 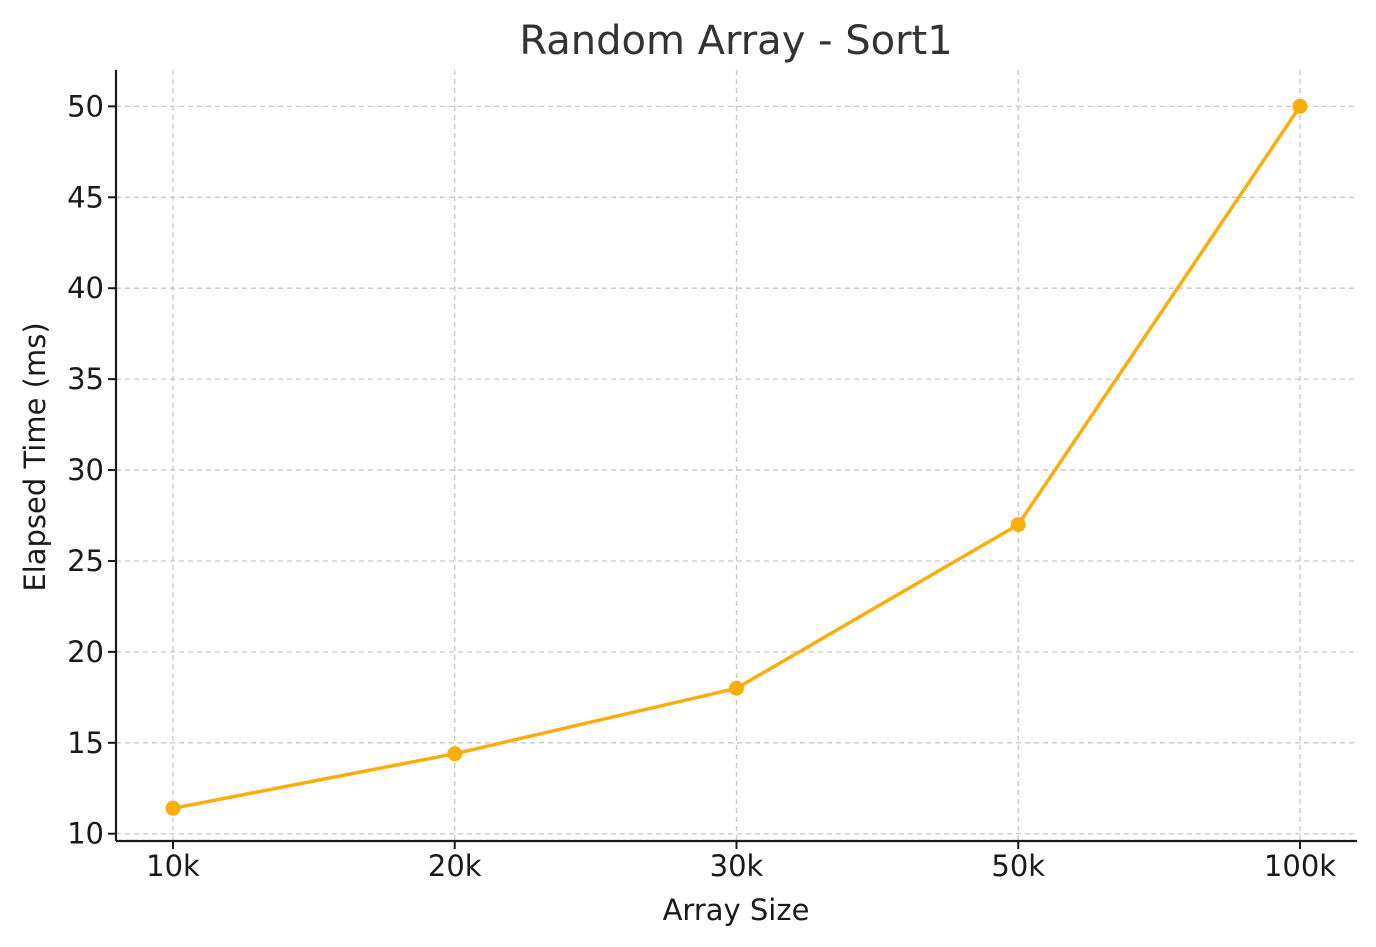 I want to click on x-axis-label: Array Size, so click(x=736, y=910).